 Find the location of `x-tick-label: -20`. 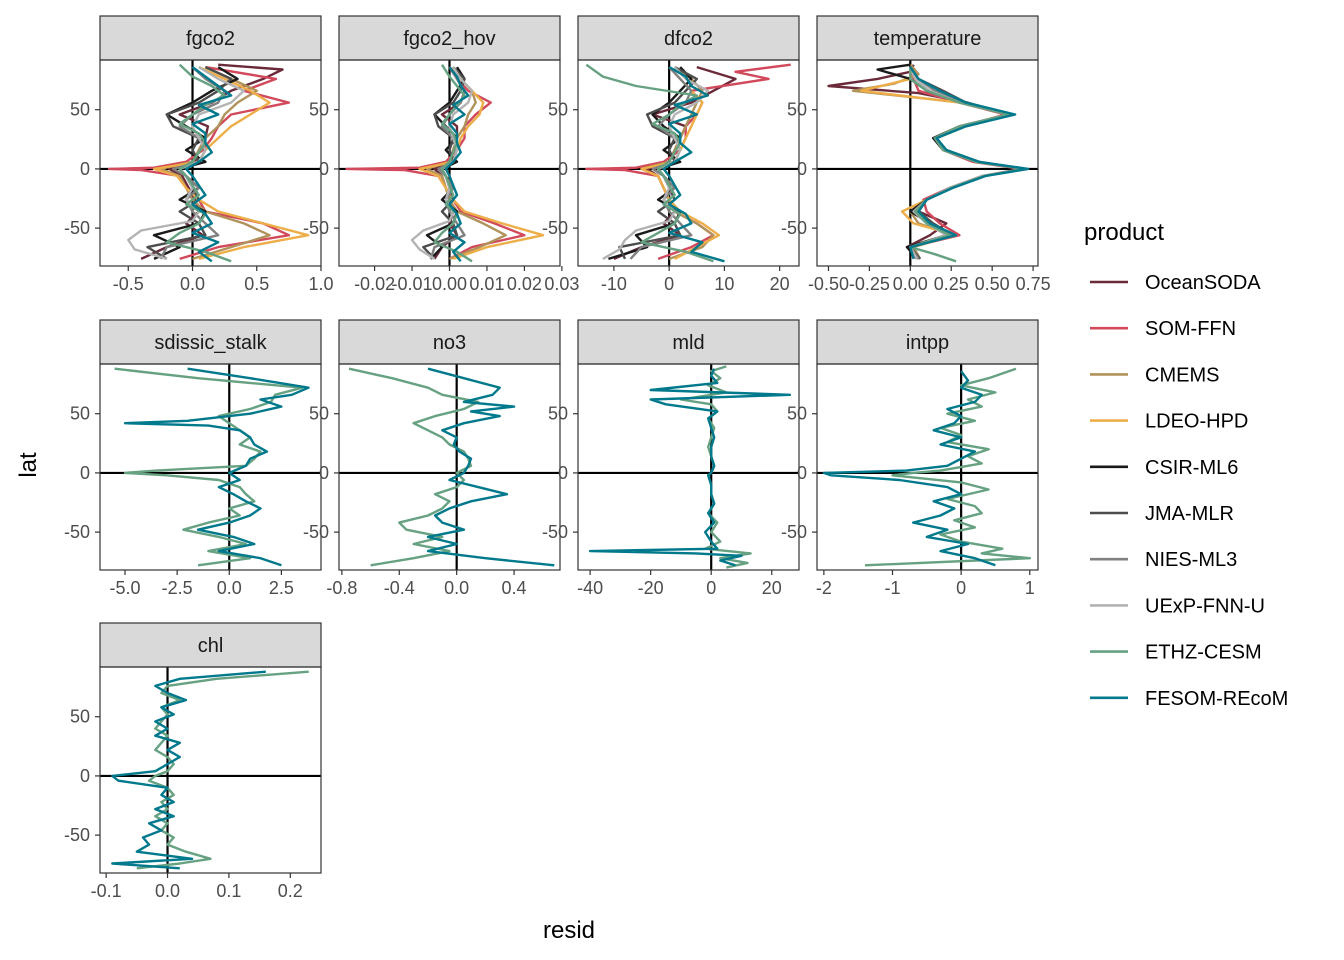

x-tick-label: -20 is located at coordinates (651, 588).